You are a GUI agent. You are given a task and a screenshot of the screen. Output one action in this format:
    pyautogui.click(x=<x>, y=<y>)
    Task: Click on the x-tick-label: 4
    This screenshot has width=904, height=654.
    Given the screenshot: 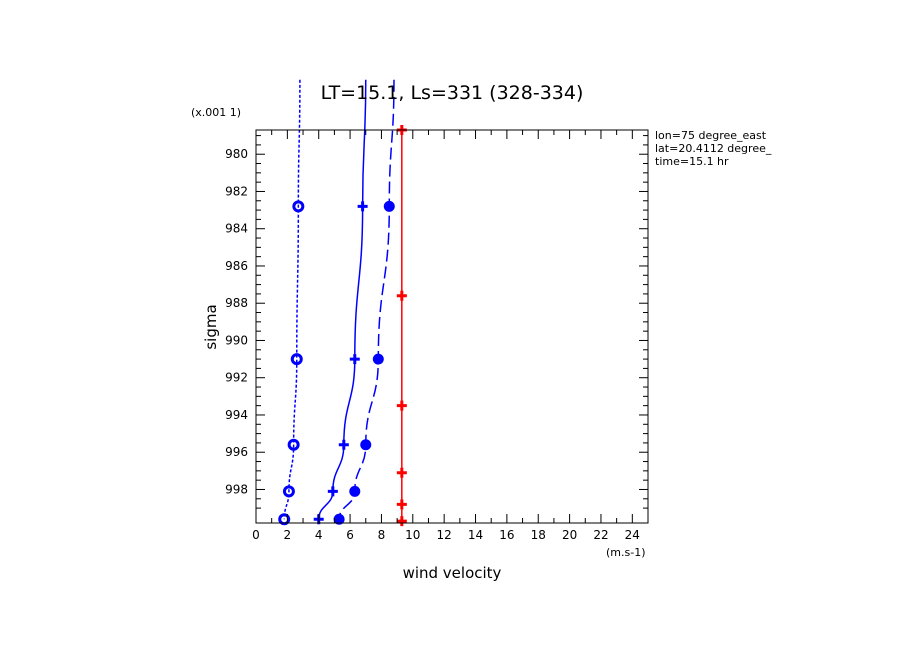 What is the action you would take?
    pyautogui.click(x=319, y=535)
    